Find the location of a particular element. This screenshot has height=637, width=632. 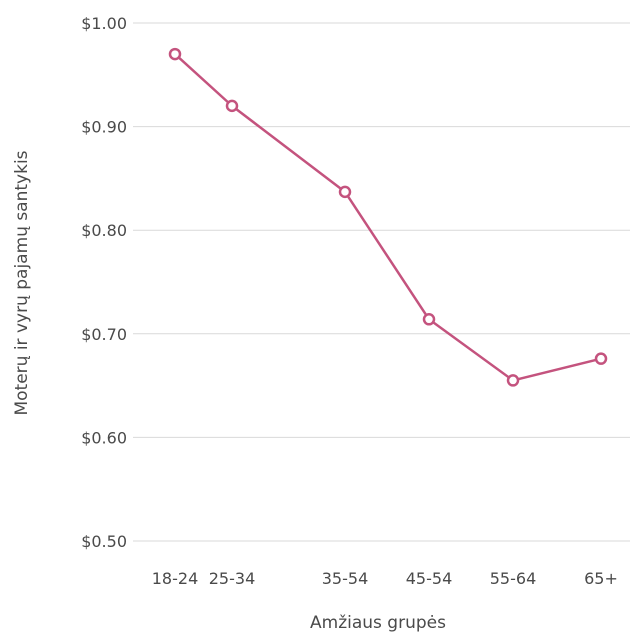

y-tick-label: $0.70 is located at coordinates (104, 334).